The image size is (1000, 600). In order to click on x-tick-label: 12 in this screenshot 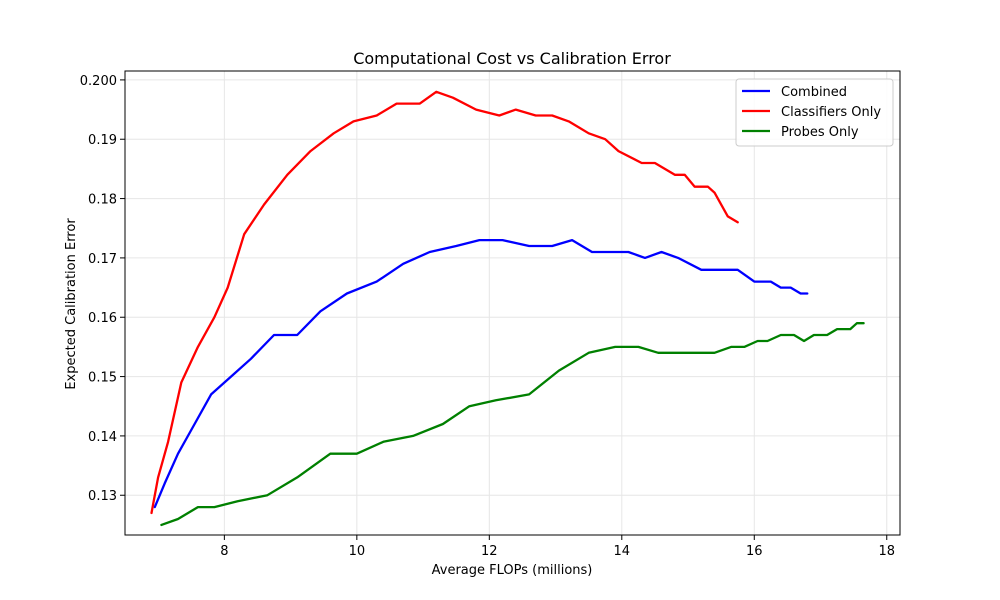, I will do `click(489, 551)`.